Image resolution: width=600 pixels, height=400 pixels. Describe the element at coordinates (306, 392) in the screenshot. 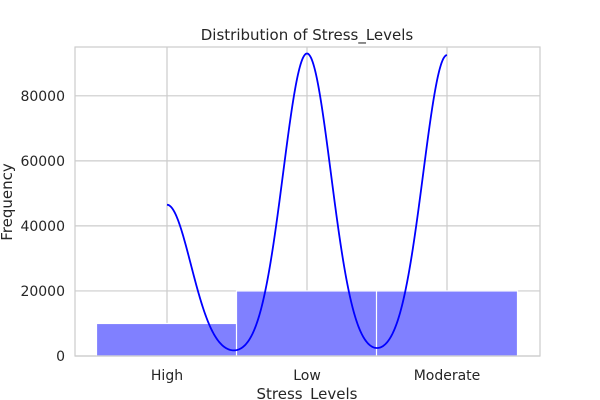

I see `x-axis-label: Stress_Levels` at that location.